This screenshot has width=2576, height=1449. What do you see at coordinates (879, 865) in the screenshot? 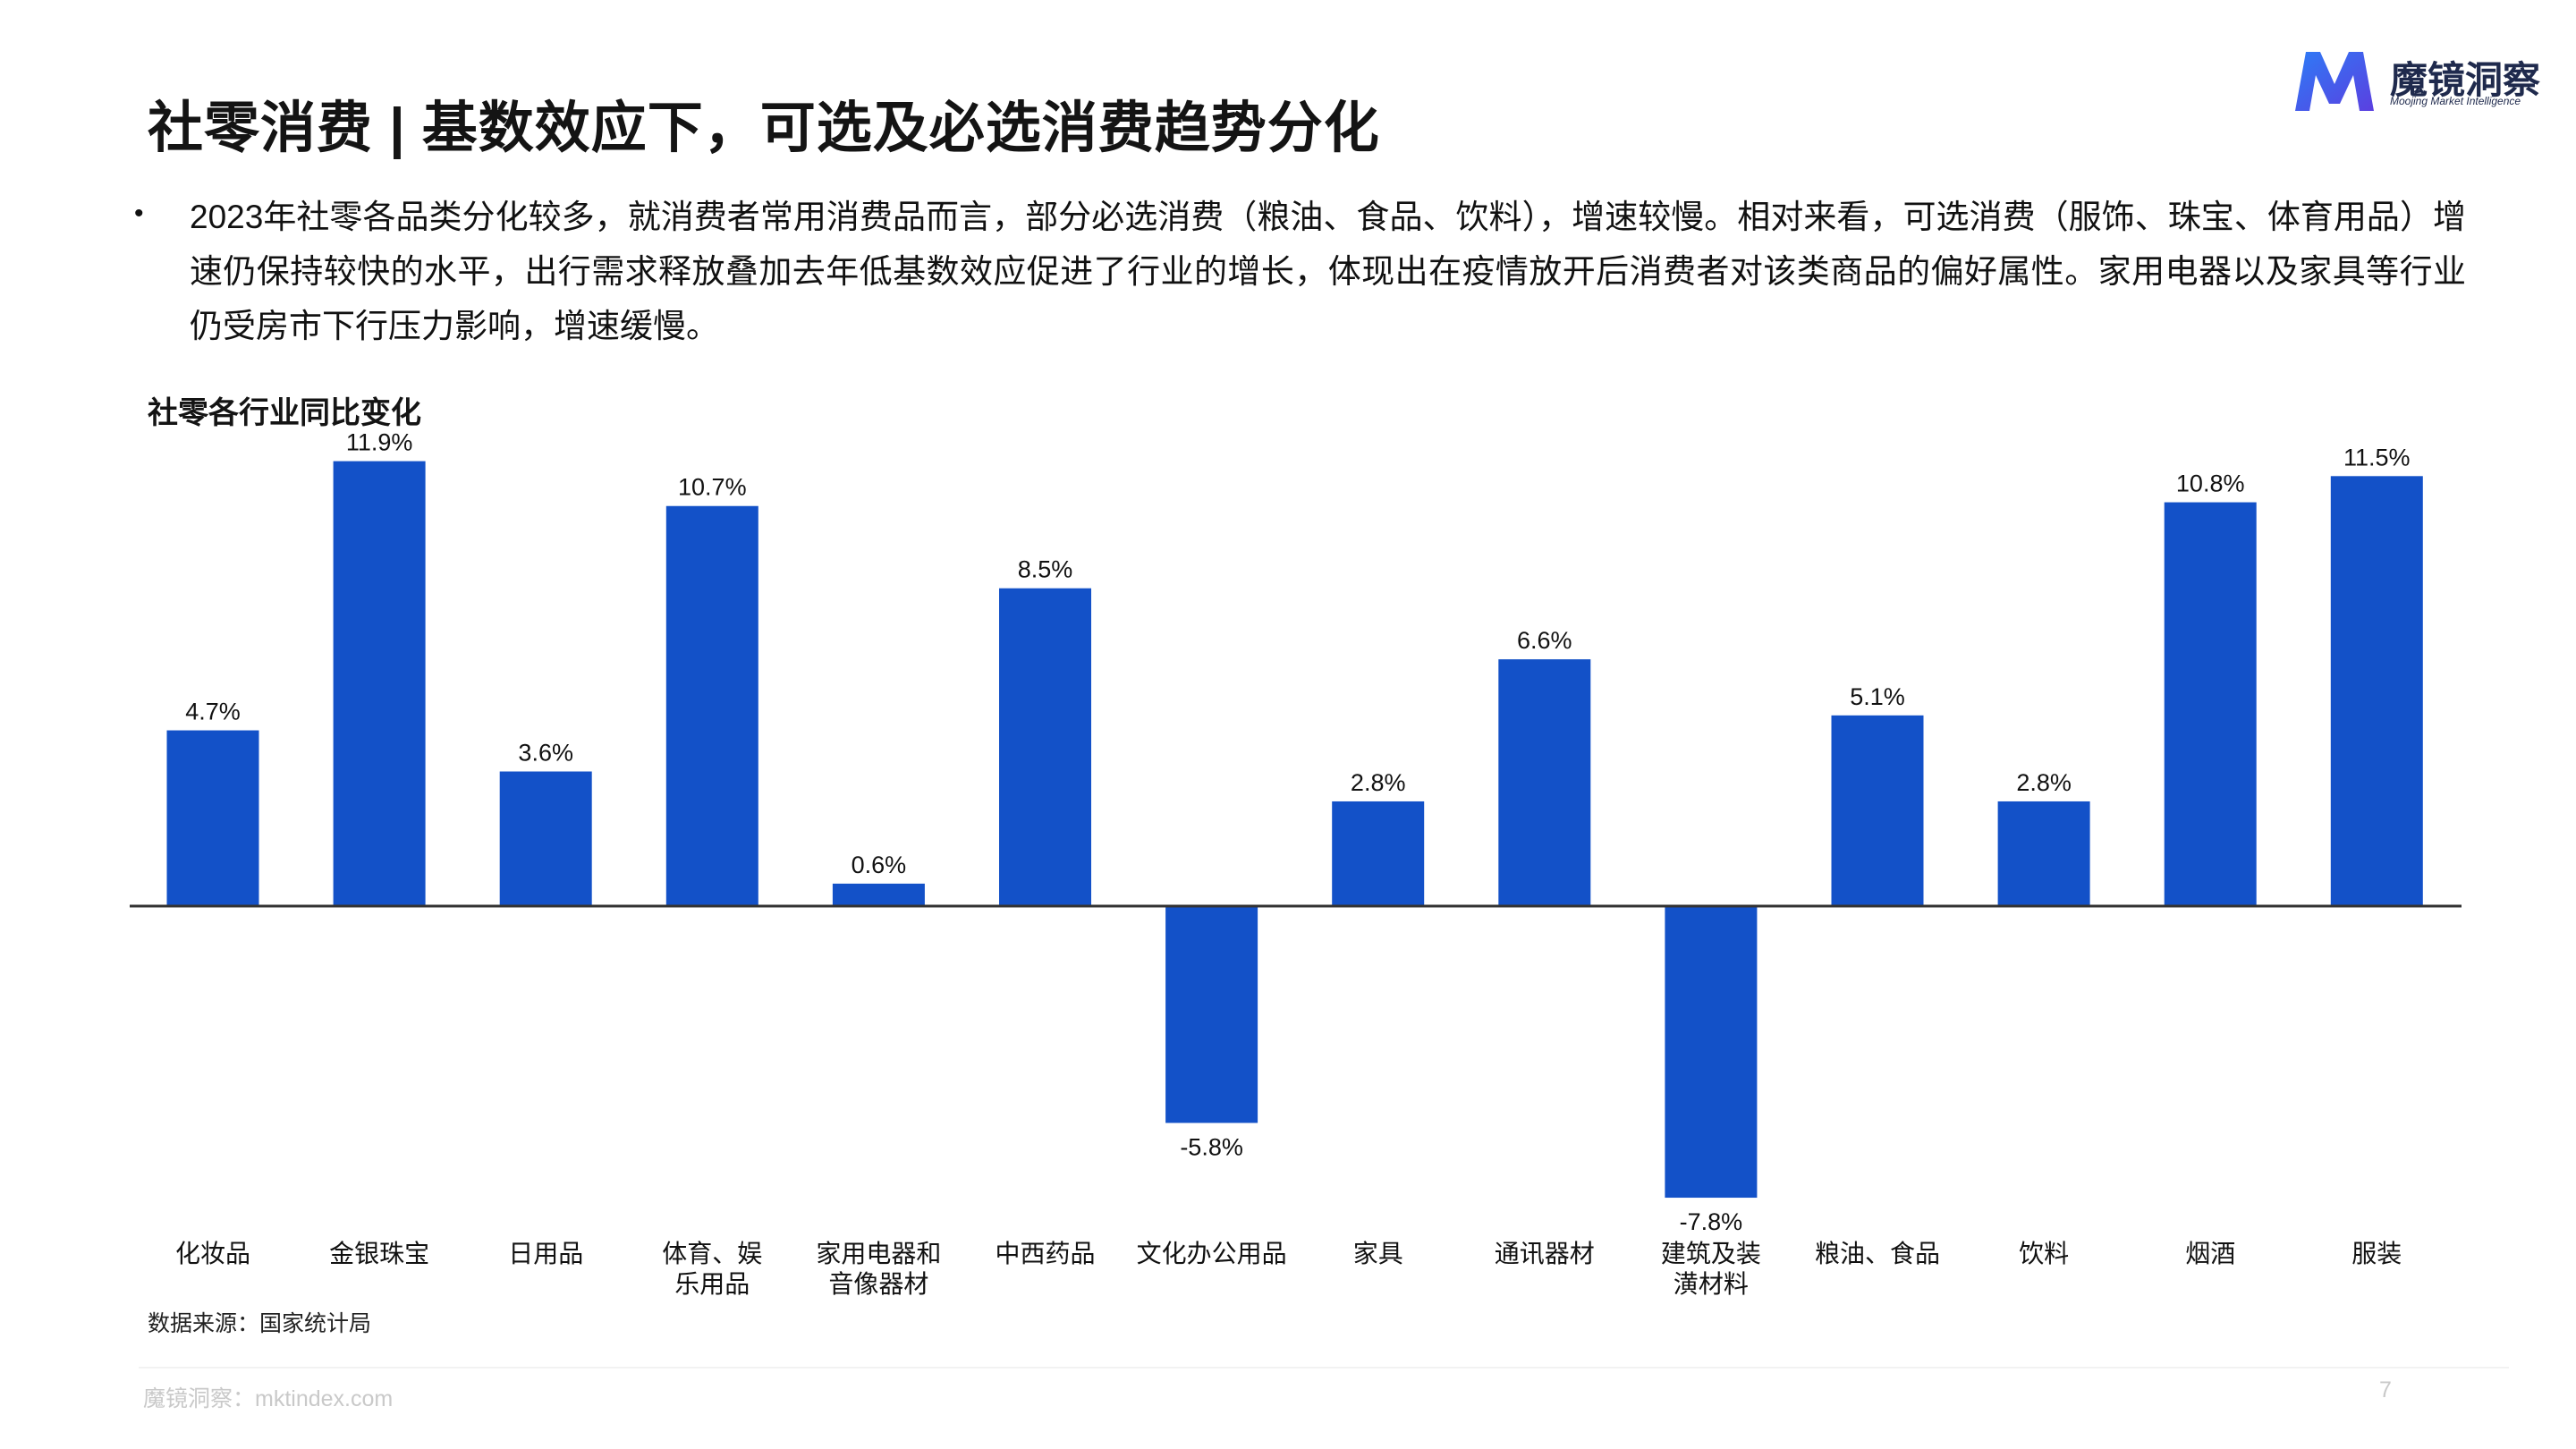
I see `data-label: 0.6%` at bounding box center [879, 865].